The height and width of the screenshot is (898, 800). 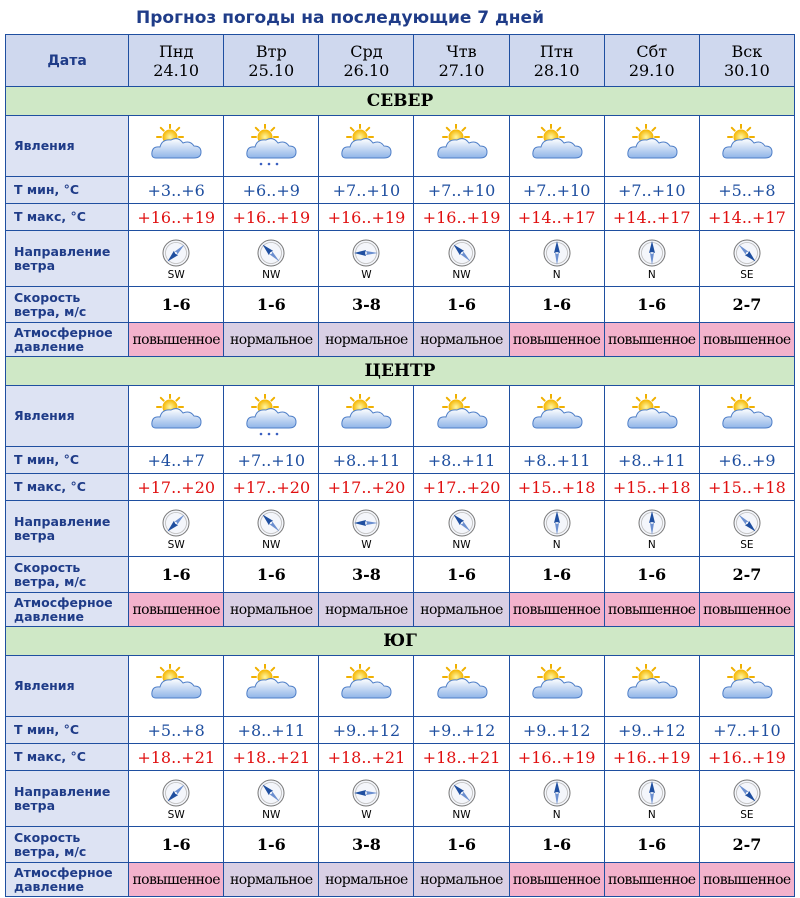 What do you see at coordinates (747, 304) in the screenshot?
I see `wind-speed-value: 2-7` at bounding box center [747, 304].